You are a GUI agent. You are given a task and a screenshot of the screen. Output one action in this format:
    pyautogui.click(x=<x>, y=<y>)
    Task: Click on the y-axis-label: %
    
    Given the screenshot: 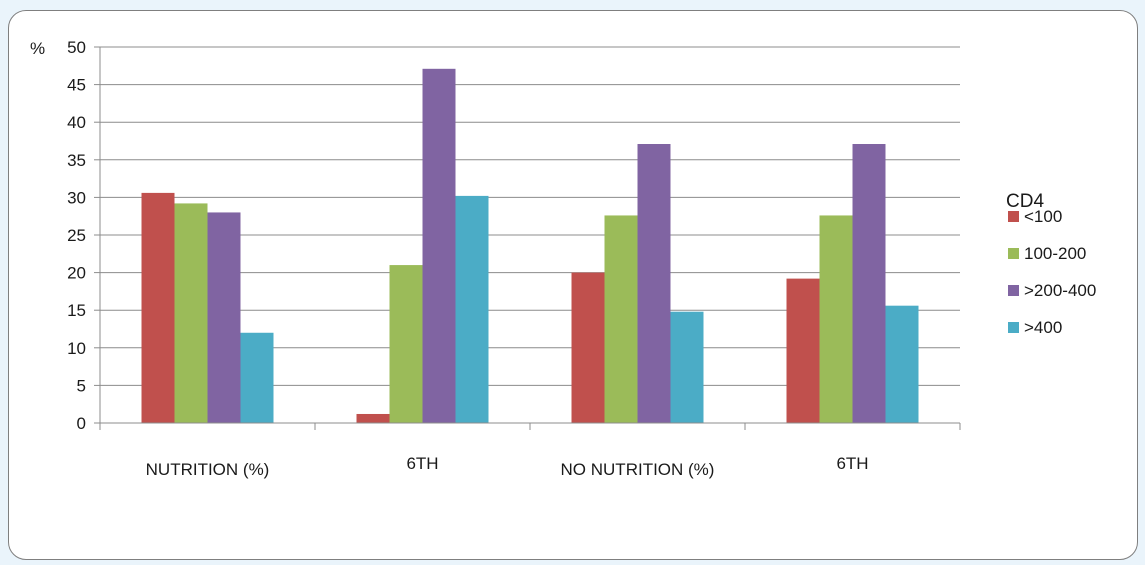 What is the action you would take?
    pyautogui.click(x=37, y=48)
    